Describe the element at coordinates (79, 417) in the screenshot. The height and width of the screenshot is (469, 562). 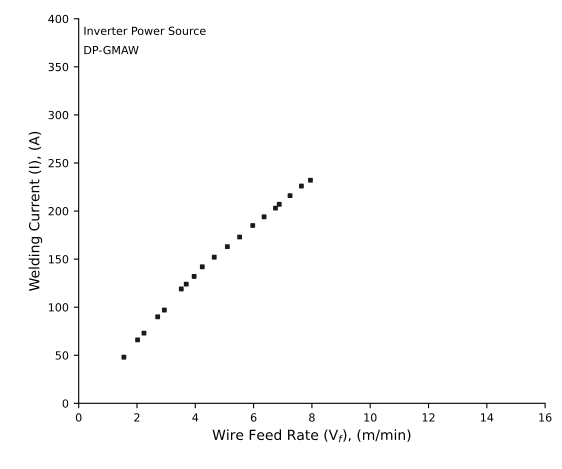
I see `x-tick-label: 0` at that location.